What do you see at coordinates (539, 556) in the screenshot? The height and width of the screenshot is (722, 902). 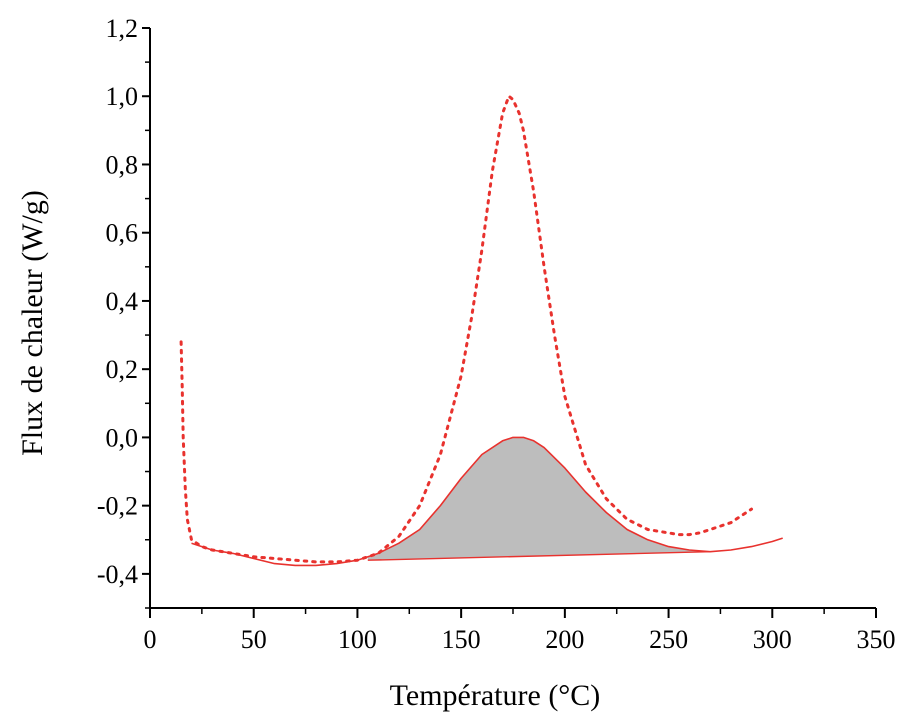 I see `baseline-line` at bounding box center [539, 556].